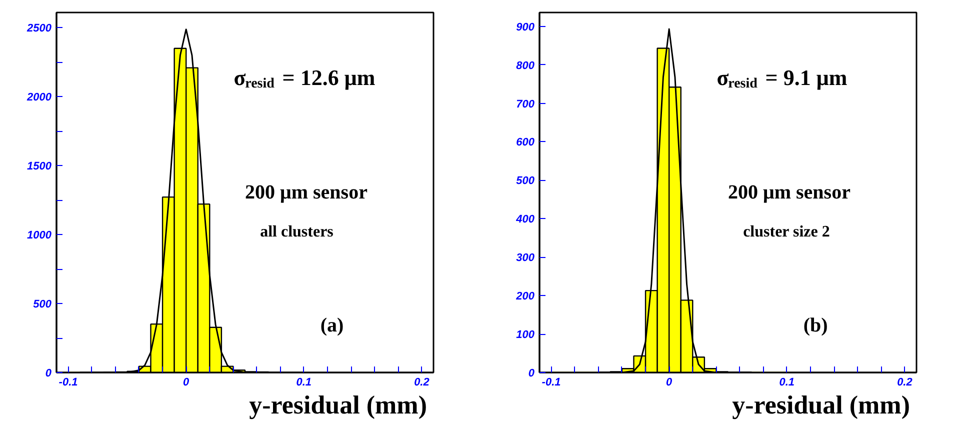 This screenshot has width=966, height=436. Describe the element at coordinates (526, 142) in the screenshot. I see `y-tick-label: 600` at that location.